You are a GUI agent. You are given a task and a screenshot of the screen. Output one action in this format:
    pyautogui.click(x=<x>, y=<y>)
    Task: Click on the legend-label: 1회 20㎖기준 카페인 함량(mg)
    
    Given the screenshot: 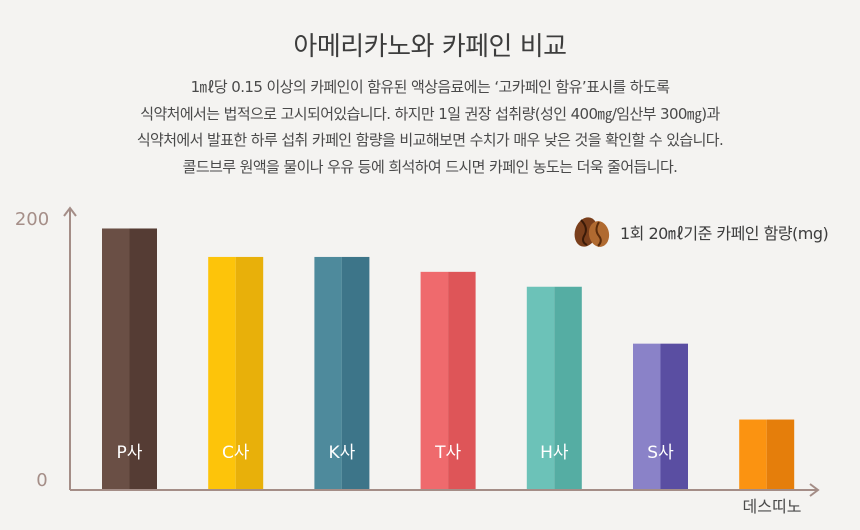 What is the action you would take?
    pyautogui.click(x=724, y=233)
    